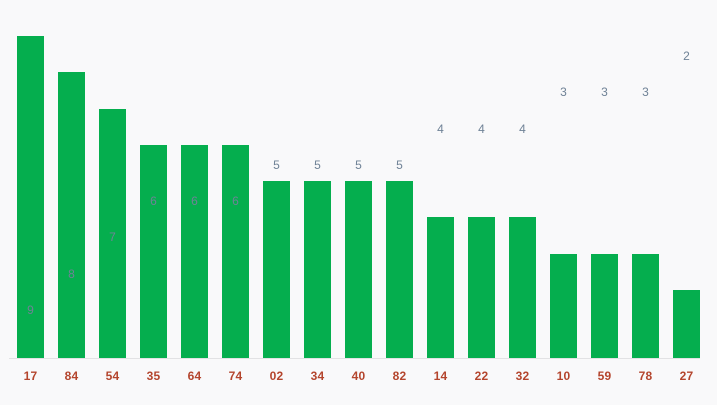 This screenshot has width=717, height=405. What do you see at coordinates (686, 179) in the screenshot?
I see `bar-column: 2` at bounding box center [686, 179].